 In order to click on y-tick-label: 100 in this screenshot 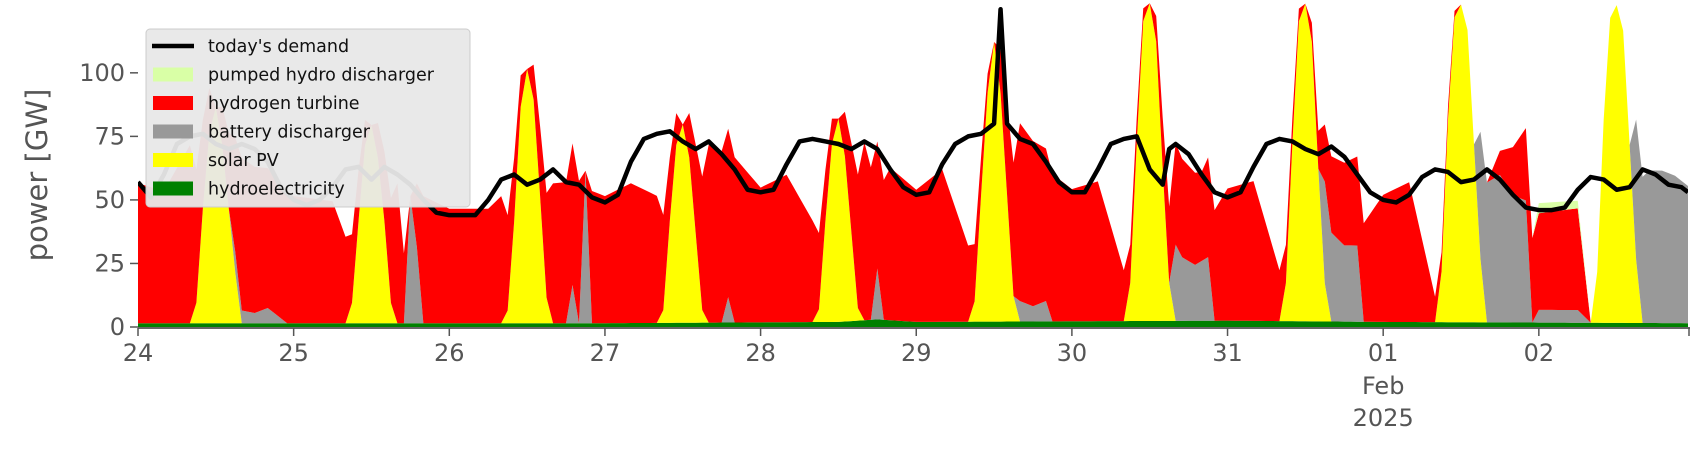, I will do `click(102, 73)`.